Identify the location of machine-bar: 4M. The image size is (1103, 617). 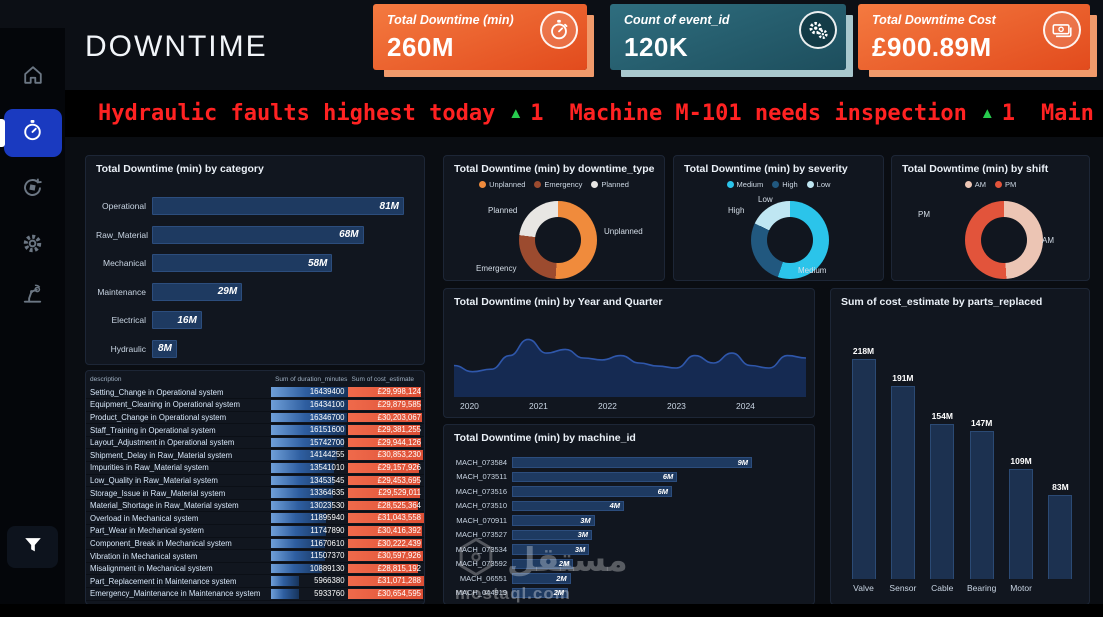
(568, 505).